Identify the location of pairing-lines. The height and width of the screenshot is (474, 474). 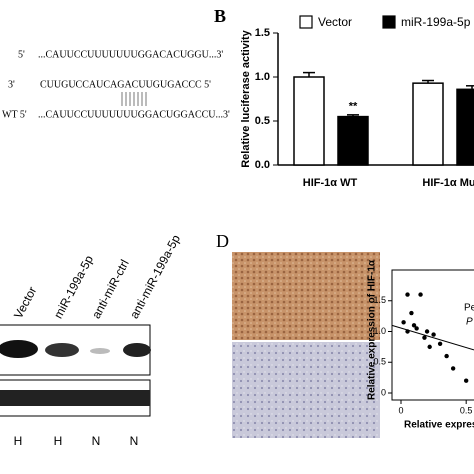
(134, 99).